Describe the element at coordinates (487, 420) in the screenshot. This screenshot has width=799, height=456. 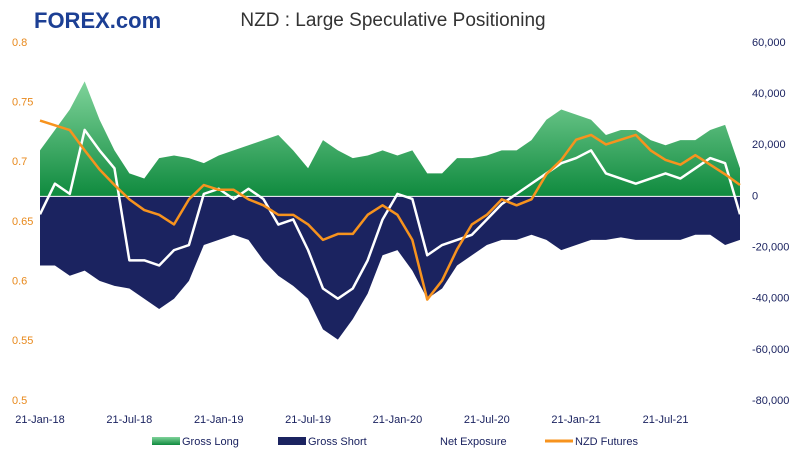
I see `x-tick-label: 21-Jul-20` at that location.